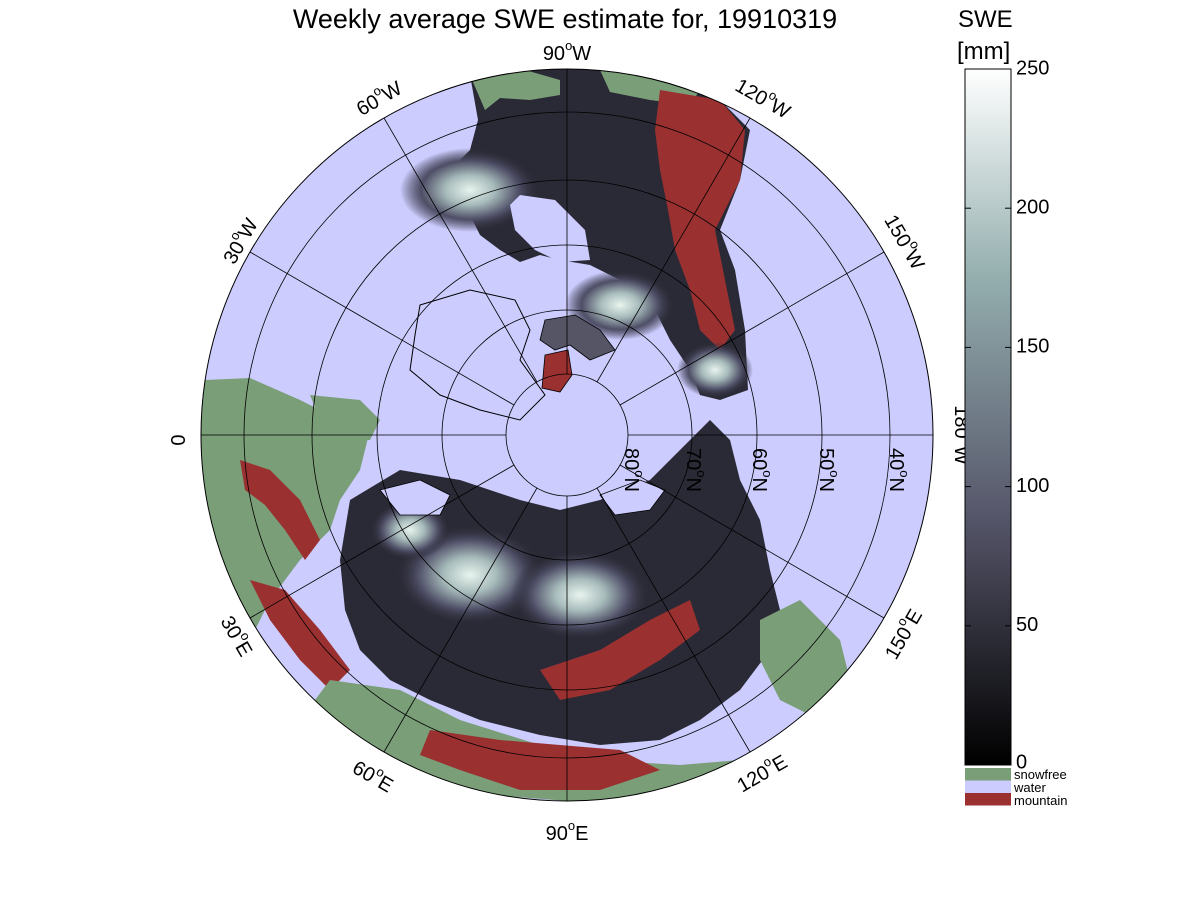  I want to click on arctic-islands, so click(577, 337).